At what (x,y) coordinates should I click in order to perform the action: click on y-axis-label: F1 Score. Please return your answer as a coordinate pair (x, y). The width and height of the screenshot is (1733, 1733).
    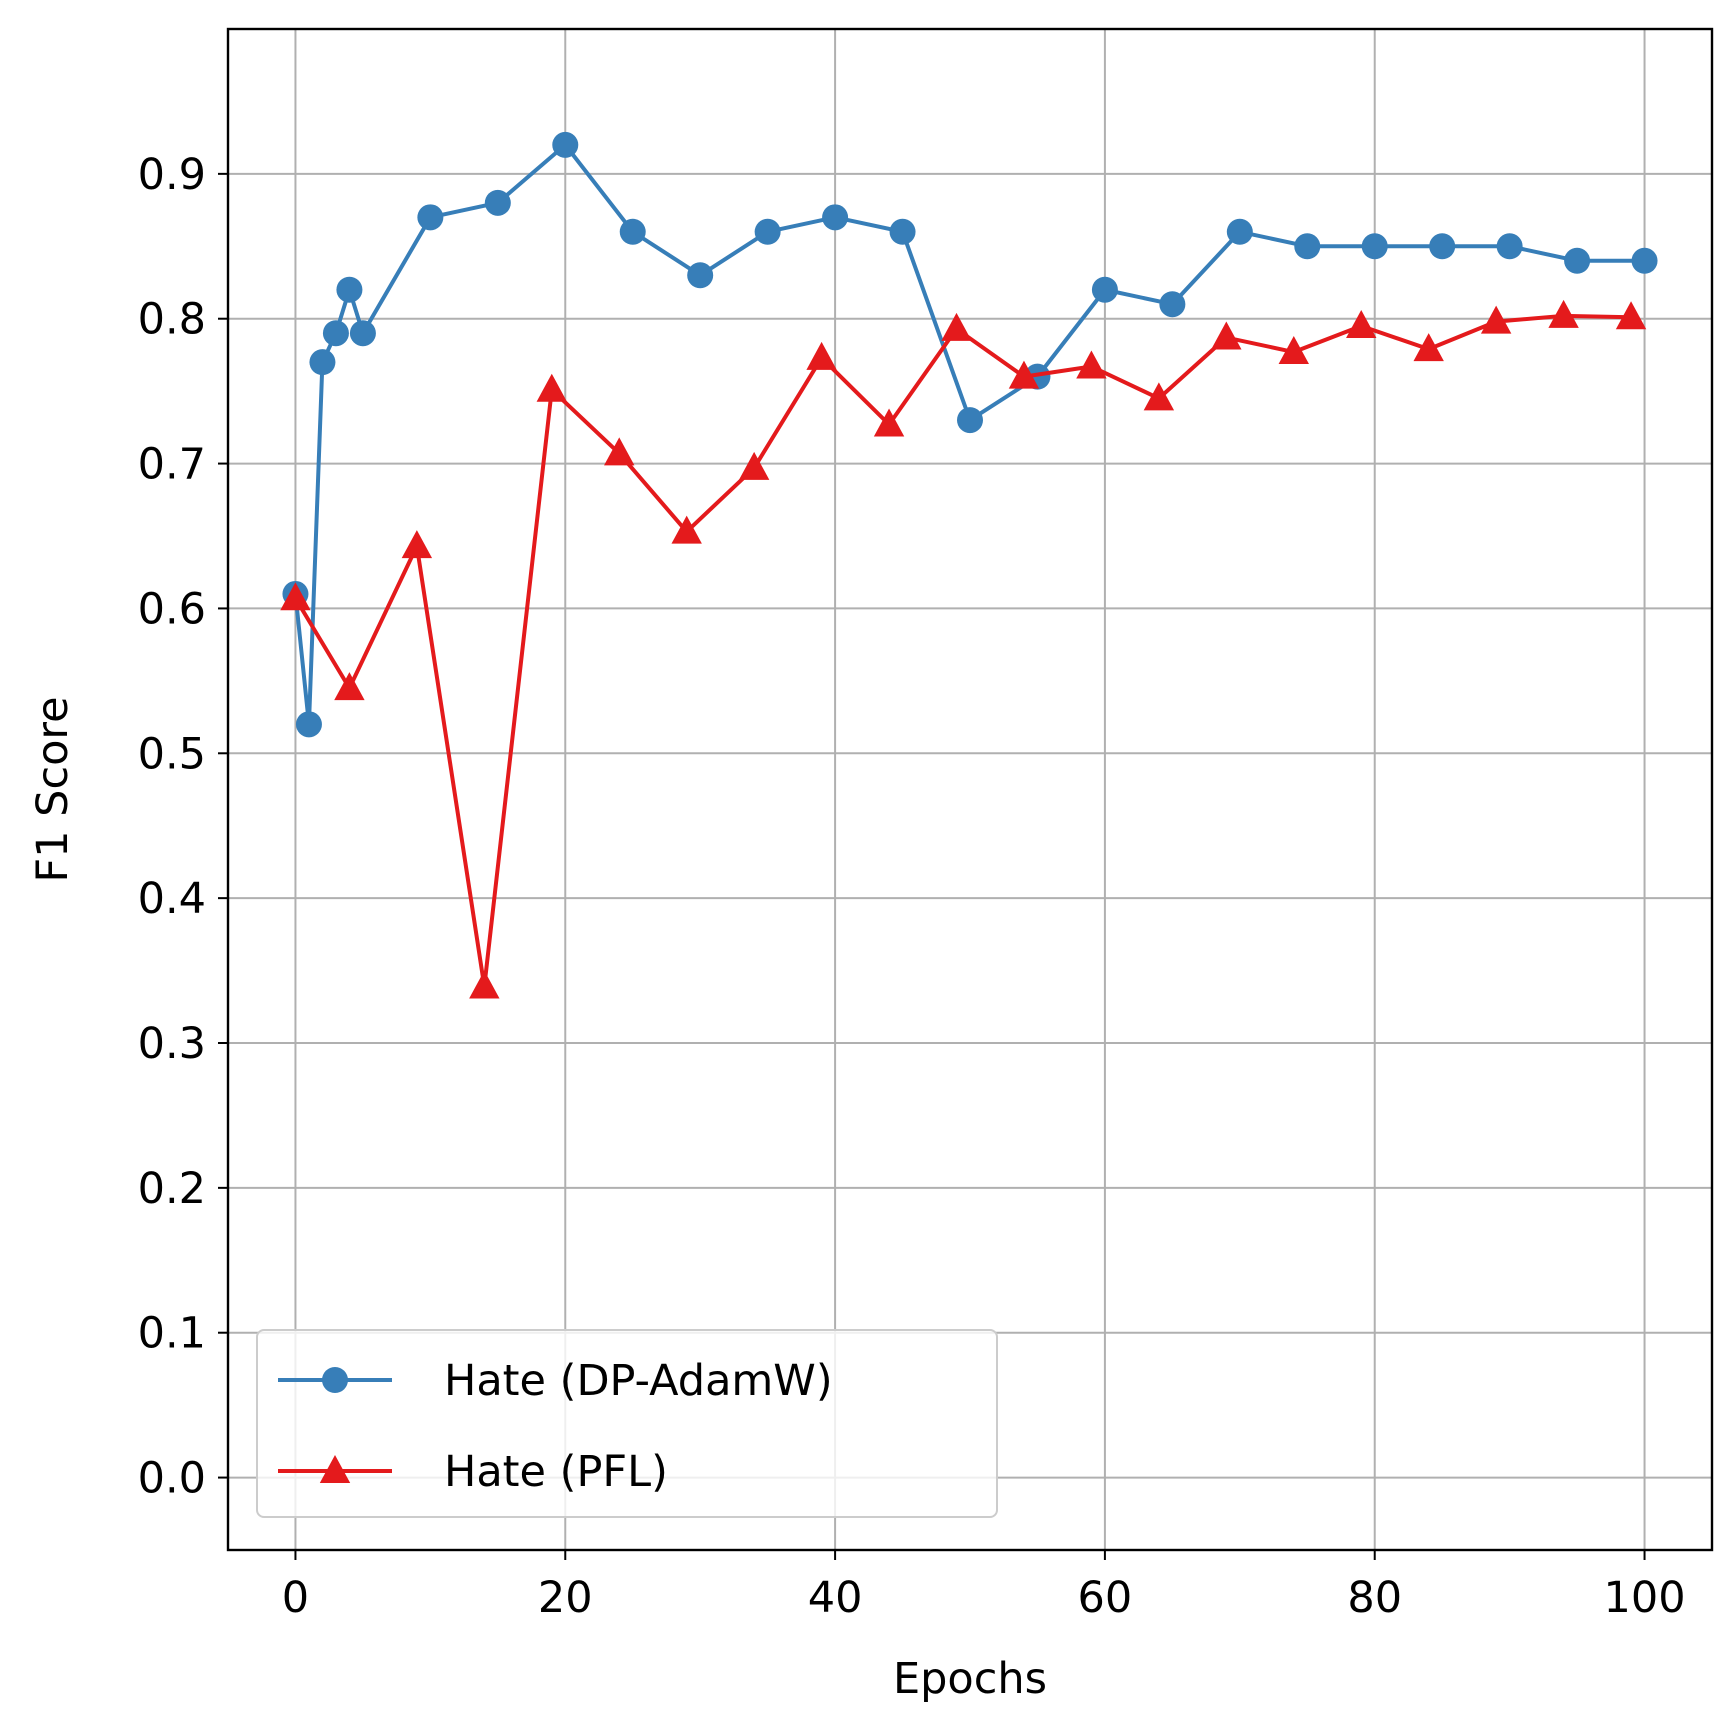
    Looking at the image, I should click on (53, 789).